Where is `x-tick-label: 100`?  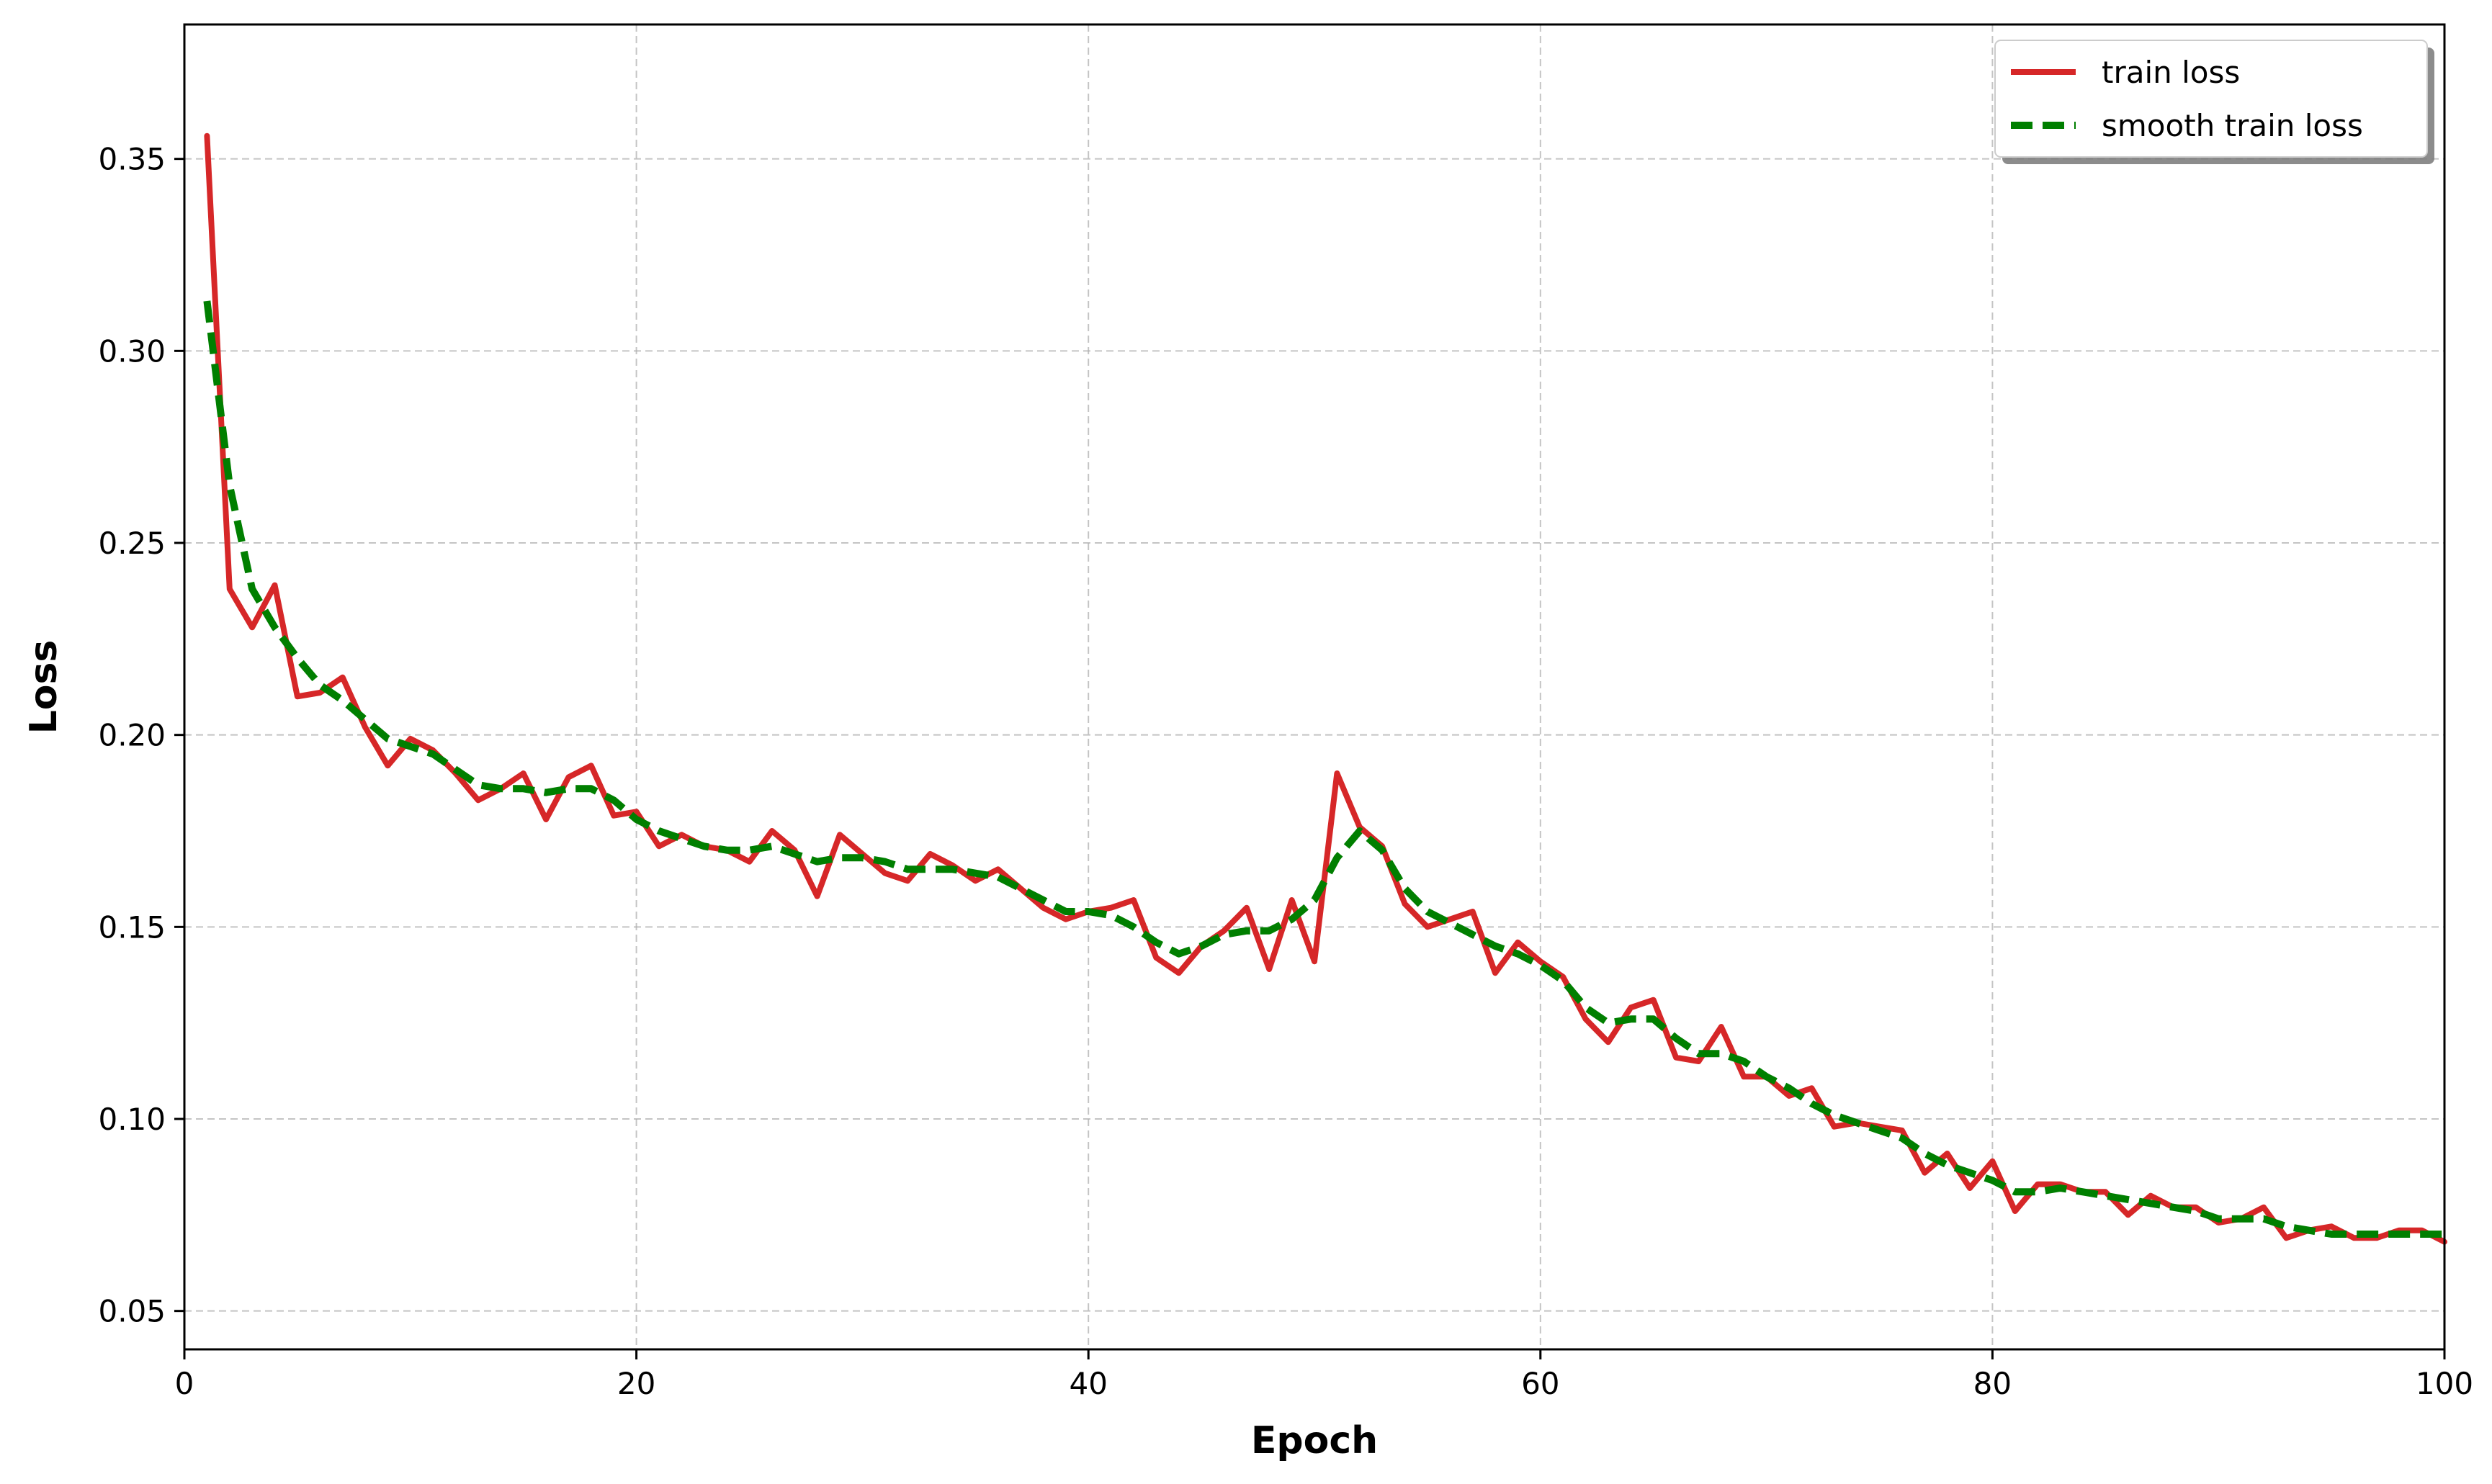 x-tick-label: 100 is located at coordinates (2445, 1383).